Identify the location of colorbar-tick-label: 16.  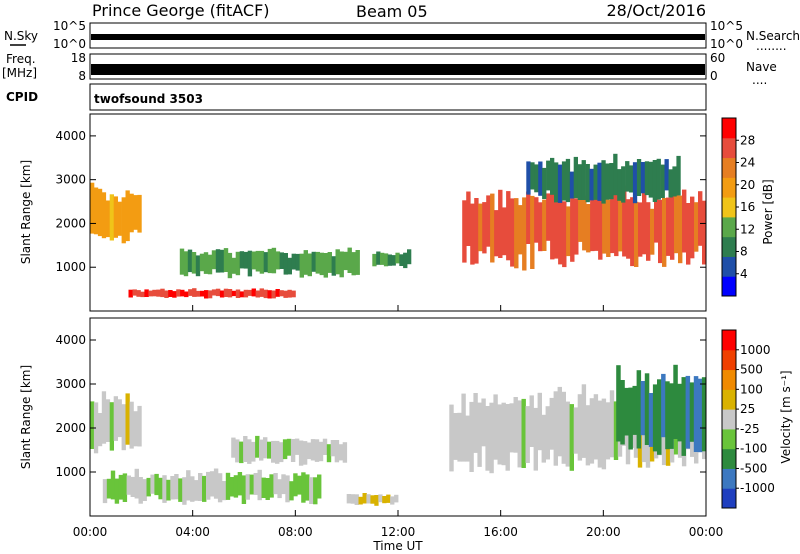
(747, 207).